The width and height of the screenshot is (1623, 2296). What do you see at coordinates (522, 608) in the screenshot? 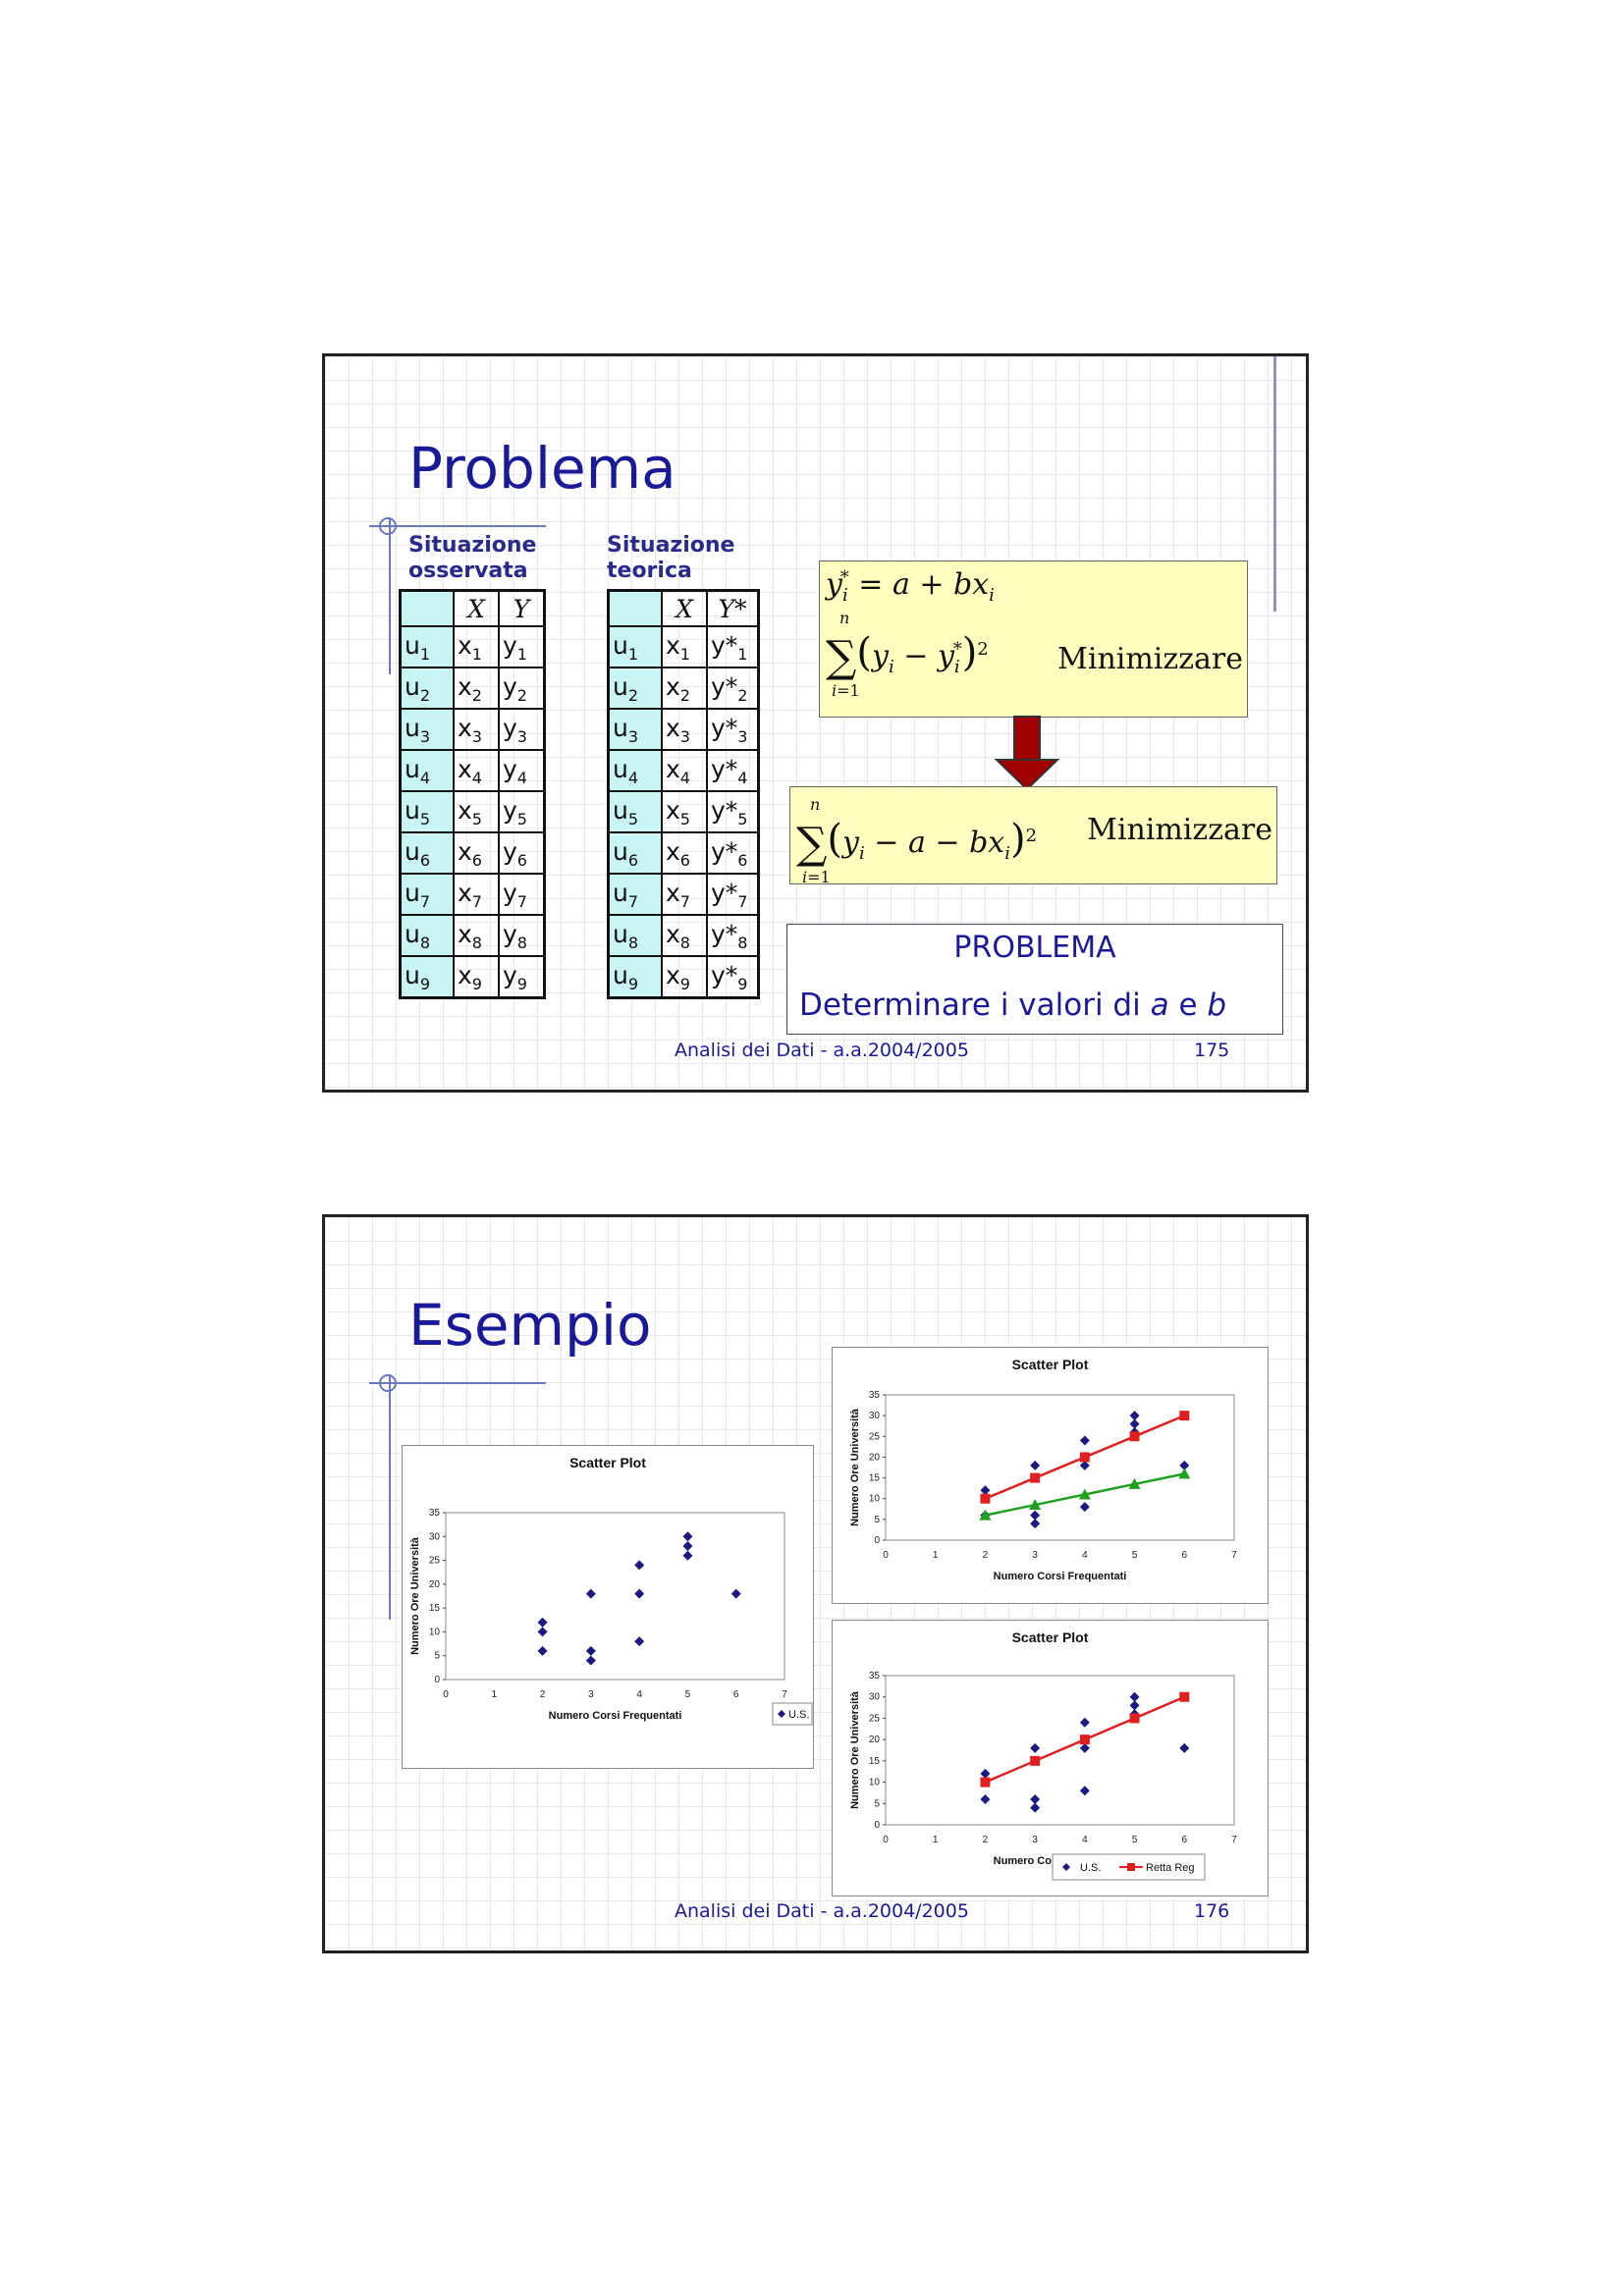
I see `header-y: Y` at bounding box center [522, 608].